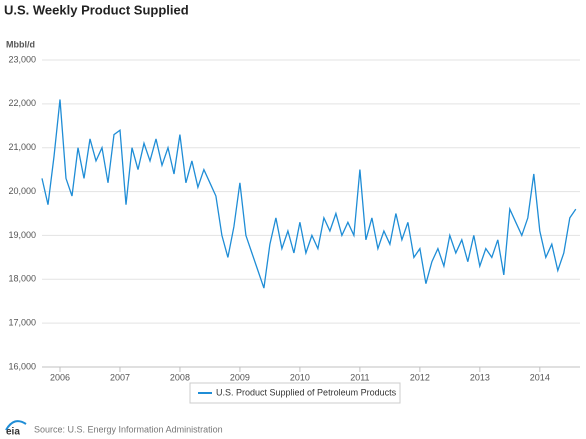  I want to click on chart-title: U.S. Weekly Product Supplied, so click(96, 9).